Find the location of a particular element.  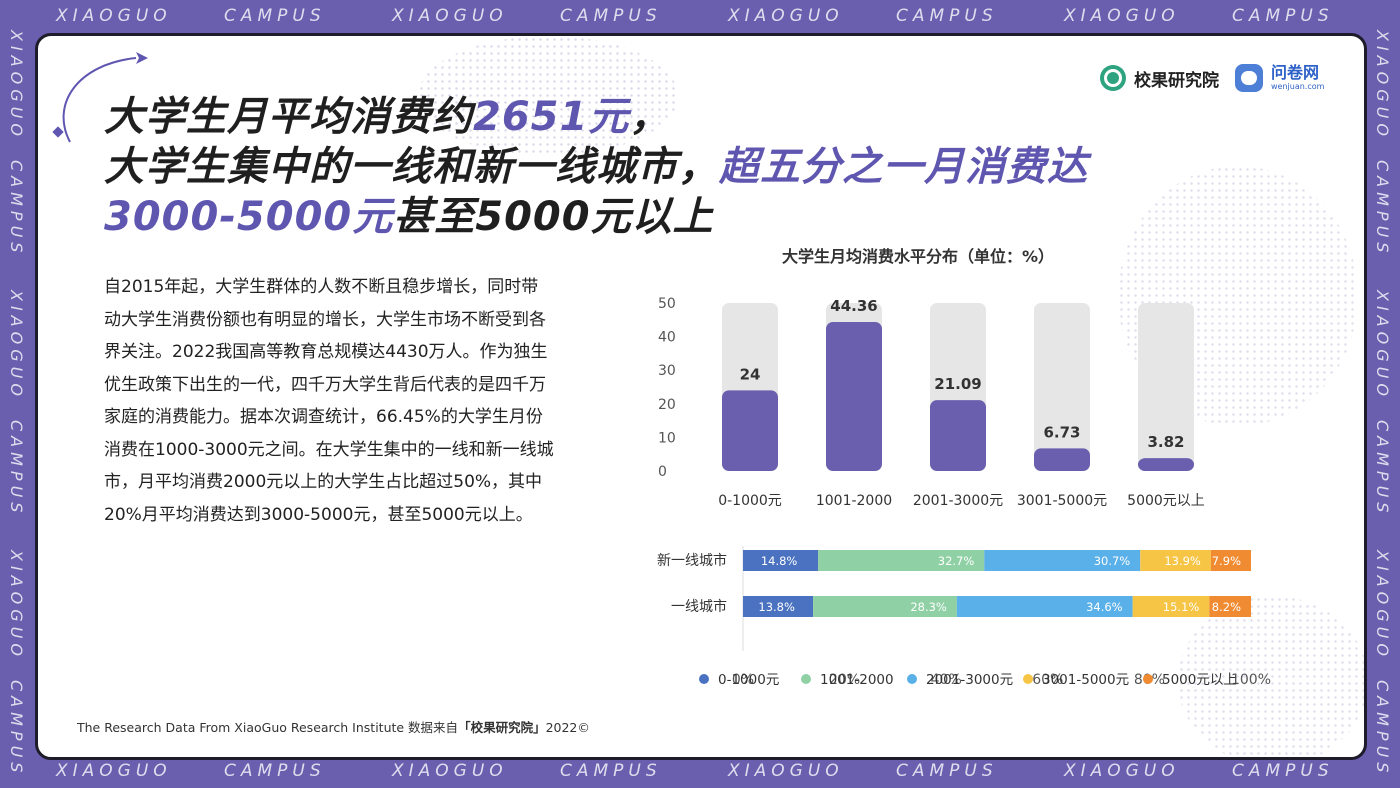

segment-label: 7.9% is located at coordinates (1226, 561).